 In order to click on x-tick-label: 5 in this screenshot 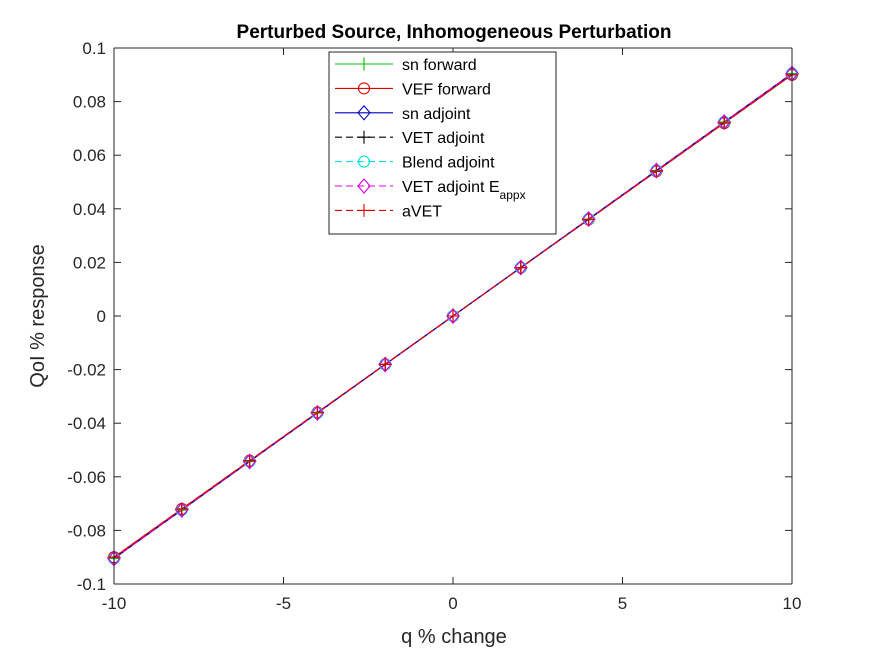, I will do `click(622, 603)`.